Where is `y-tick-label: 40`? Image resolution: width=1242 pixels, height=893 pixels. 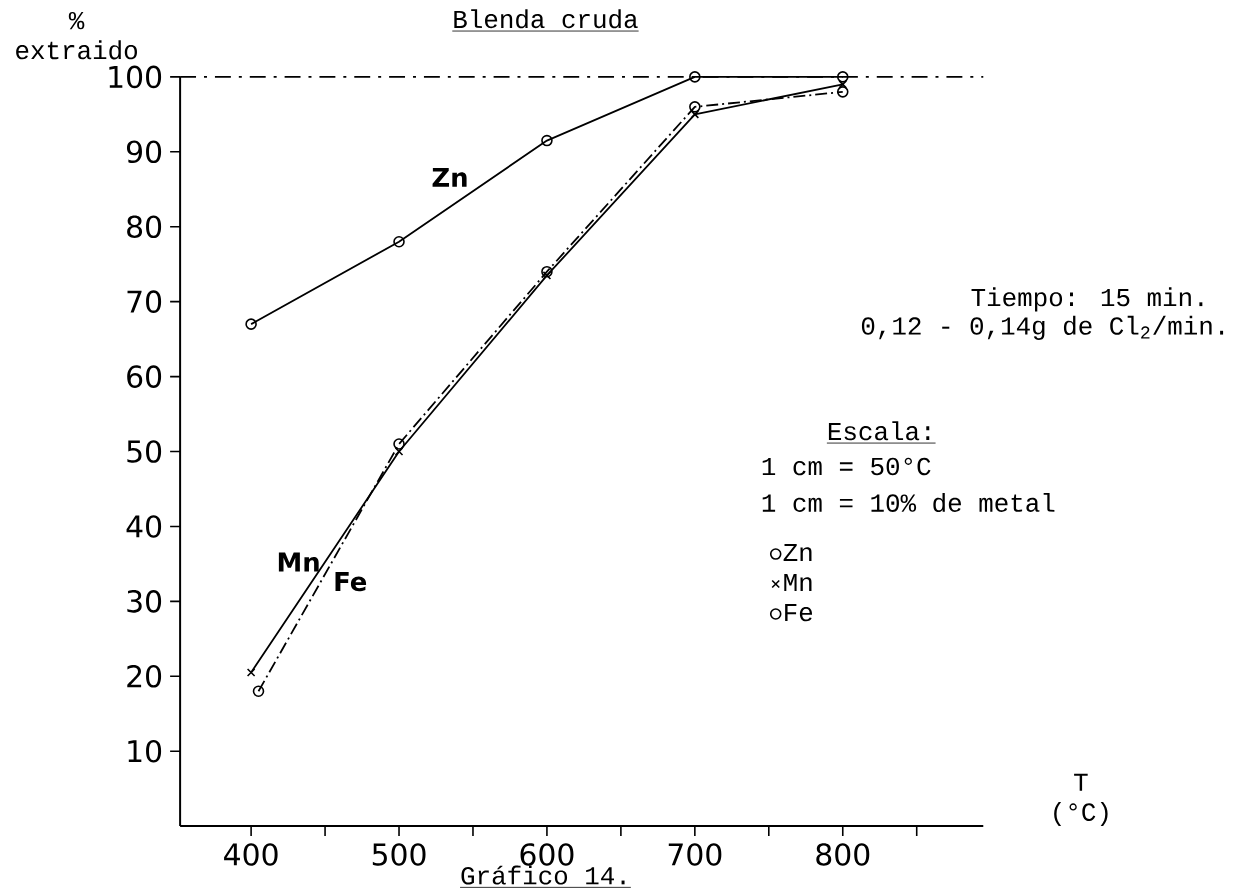 y-tick-label: 40 is located at coordinates (144, 526).